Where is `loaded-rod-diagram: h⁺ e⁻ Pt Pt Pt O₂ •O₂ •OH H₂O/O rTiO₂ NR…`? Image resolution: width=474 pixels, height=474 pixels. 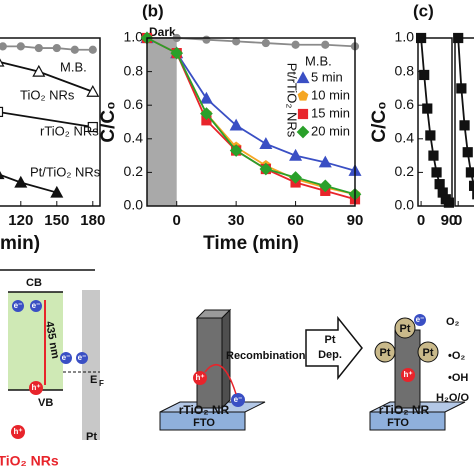 loaded-rod-diagram: h⁺ e⁻ Pt Pt Pt O₂ •O₂ •OH H₂O/O rTiO₂ NR… is located at coordinates (419, 372).